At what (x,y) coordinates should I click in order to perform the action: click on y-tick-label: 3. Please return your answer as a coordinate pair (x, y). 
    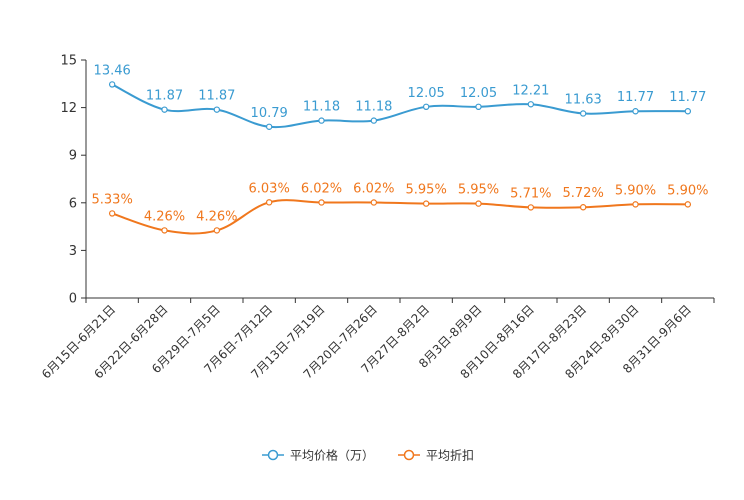
    Looking at the image, I should click on (73, 251).